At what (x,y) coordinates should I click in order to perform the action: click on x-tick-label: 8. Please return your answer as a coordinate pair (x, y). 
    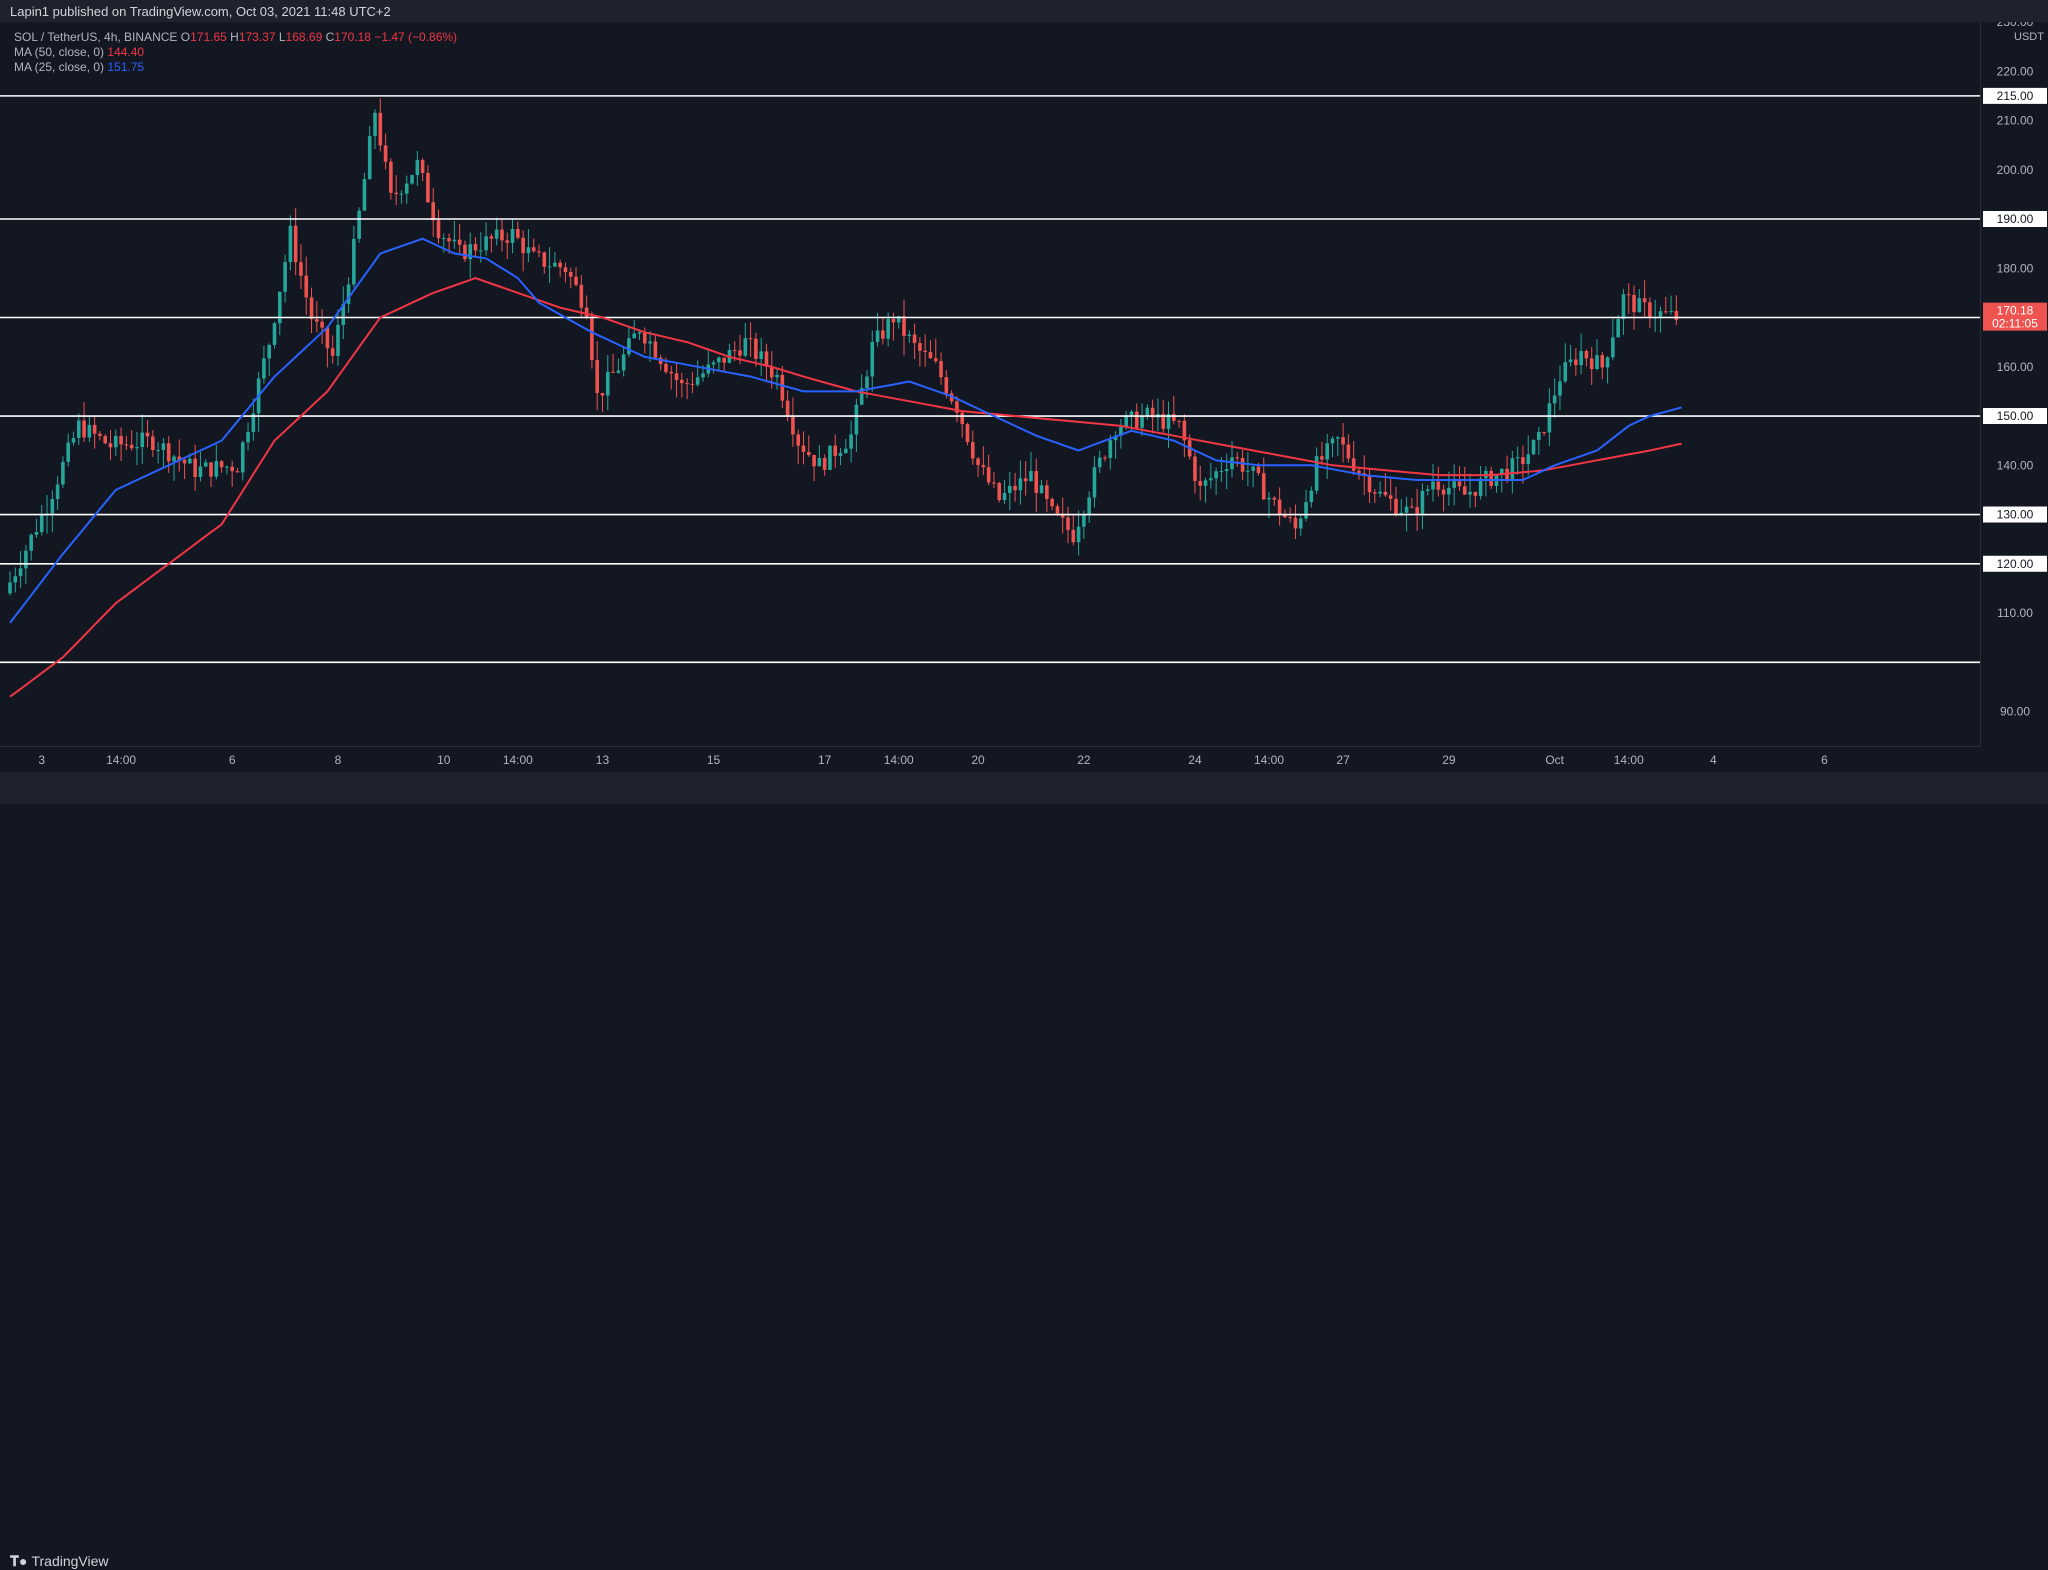
    Looking at the image, I should click on (338, 760).